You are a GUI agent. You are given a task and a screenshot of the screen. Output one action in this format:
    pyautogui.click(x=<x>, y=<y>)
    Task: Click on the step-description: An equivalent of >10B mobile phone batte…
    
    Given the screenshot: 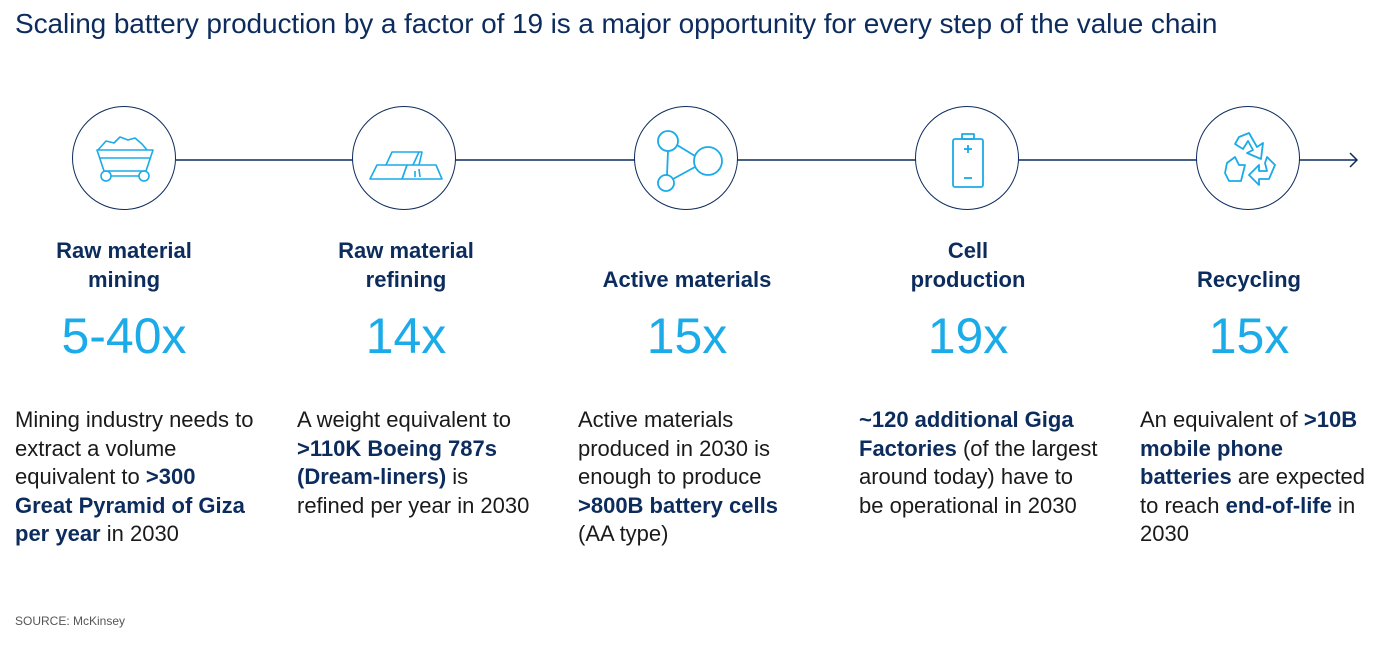 What is the action you would take?
    pyautogui.click(x=1253, y=477)
    